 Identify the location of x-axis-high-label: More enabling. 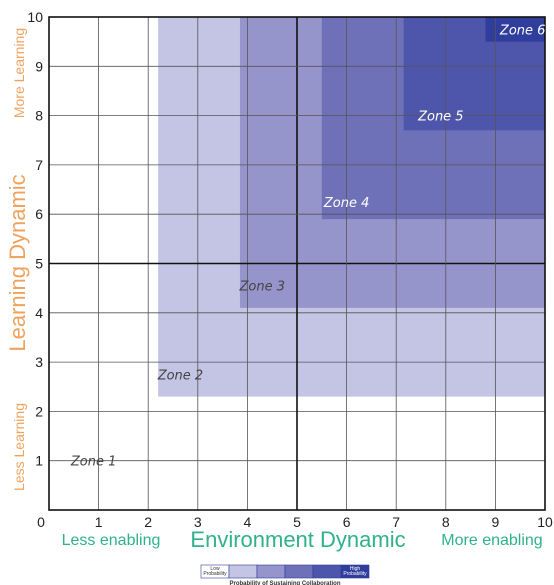
(491, 540).